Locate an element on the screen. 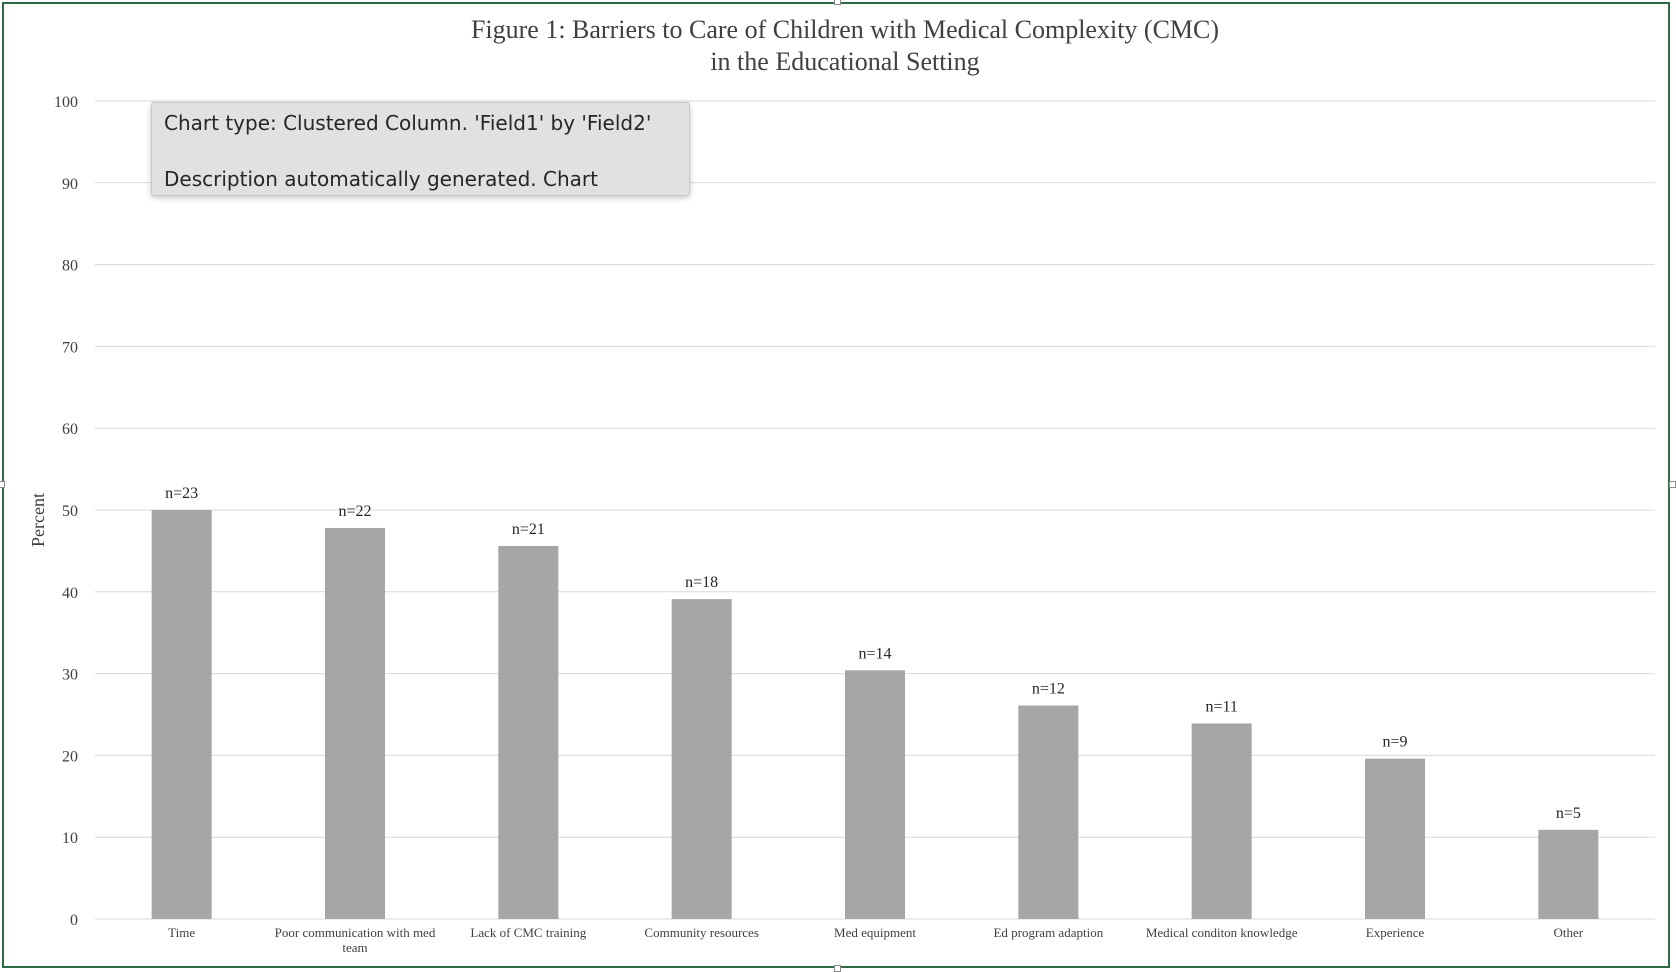  y-axis-label: Percent is located at coordinates (38, 520).